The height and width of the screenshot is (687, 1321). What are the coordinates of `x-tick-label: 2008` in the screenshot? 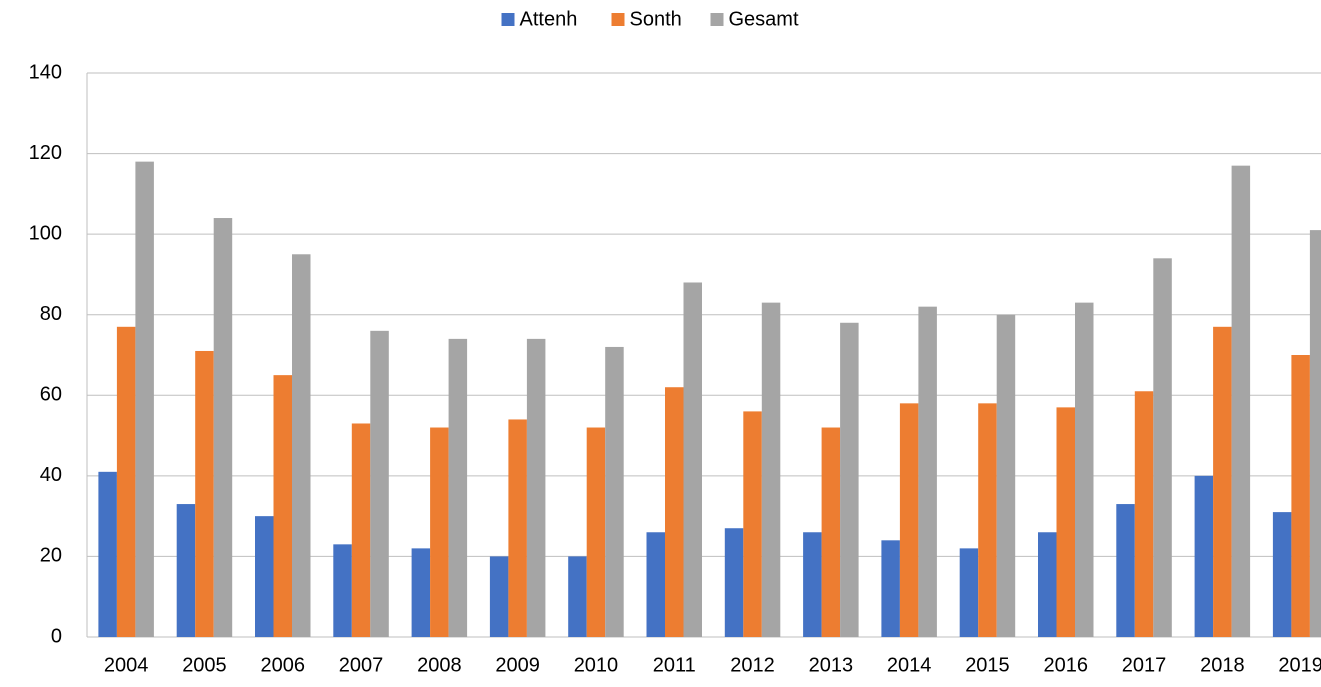 It's located at (439, 665).